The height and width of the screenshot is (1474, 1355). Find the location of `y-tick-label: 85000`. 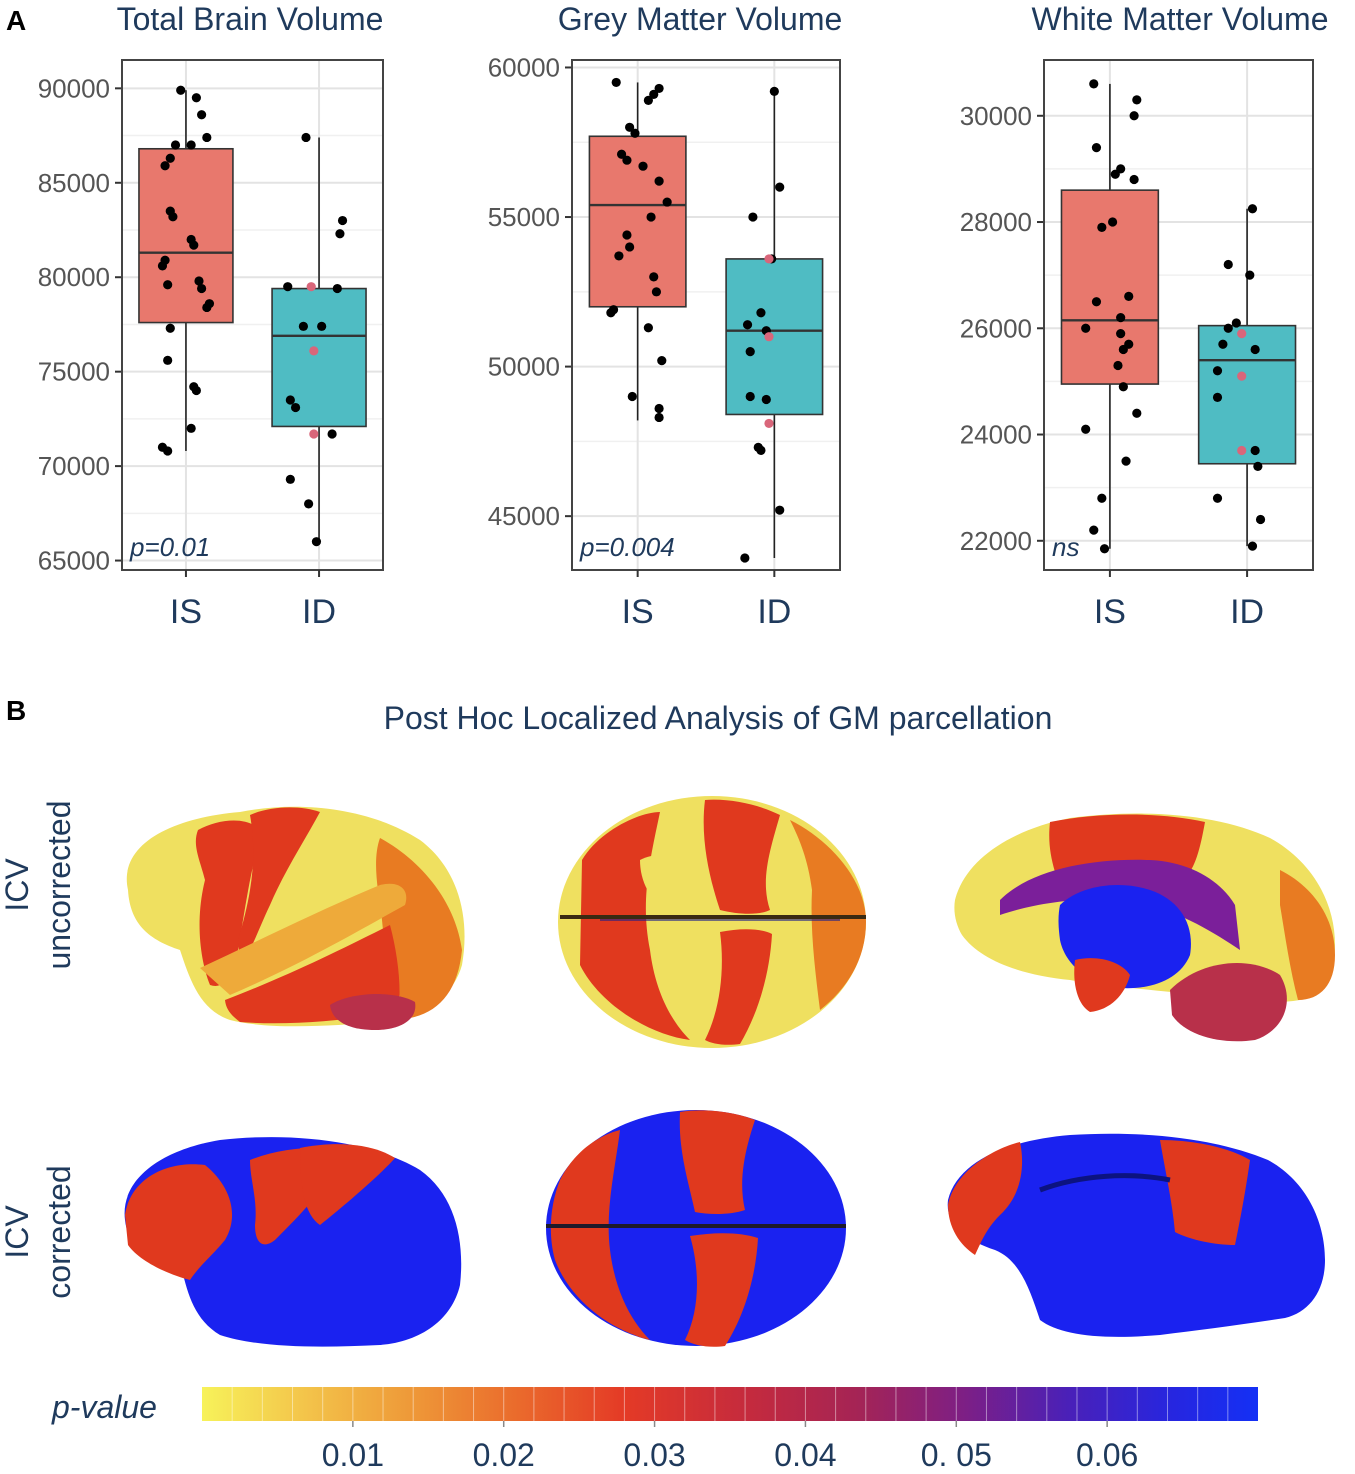

y-tick-label: 85000 is located at coordinates (74, 183).